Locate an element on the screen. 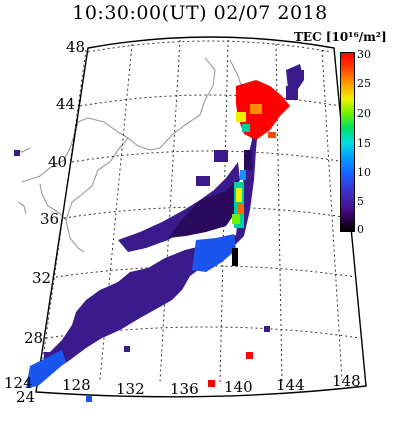  lon-label-144: 144 is located at coordinates (290, 385).